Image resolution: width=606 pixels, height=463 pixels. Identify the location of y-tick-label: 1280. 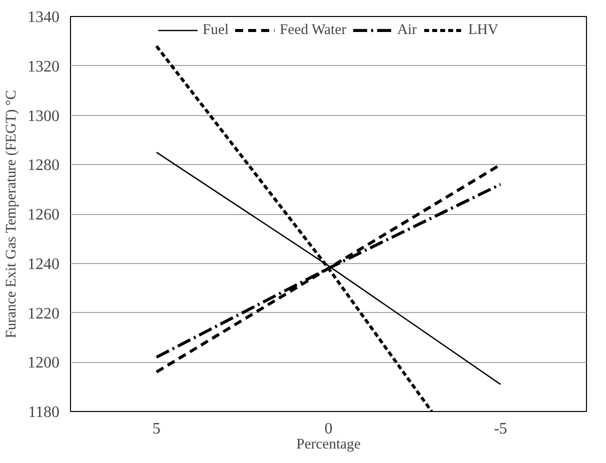
(44, 165).